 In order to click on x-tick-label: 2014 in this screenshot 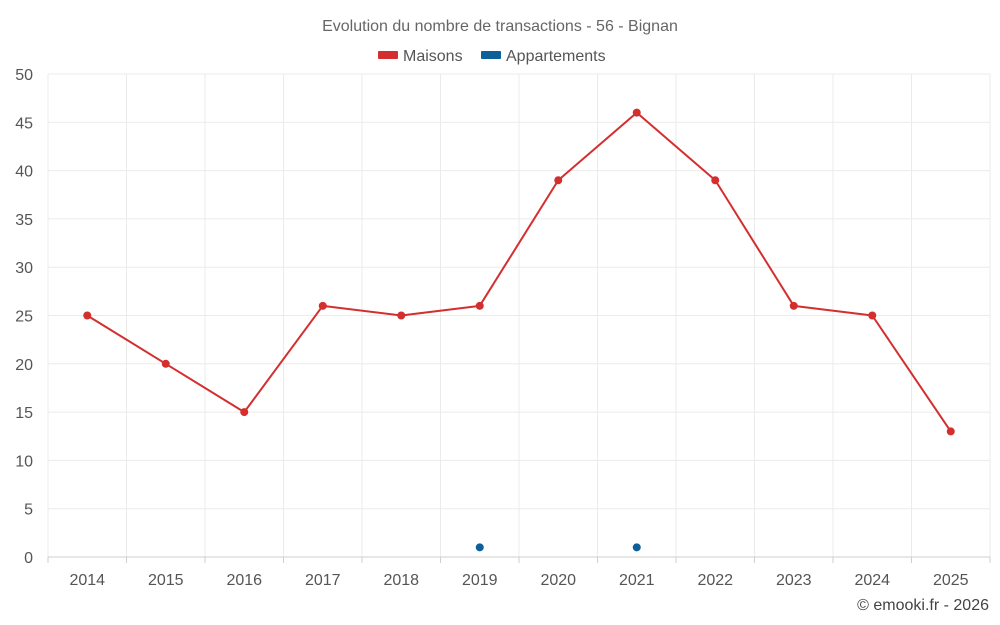, I will do `click(87, 580)`.